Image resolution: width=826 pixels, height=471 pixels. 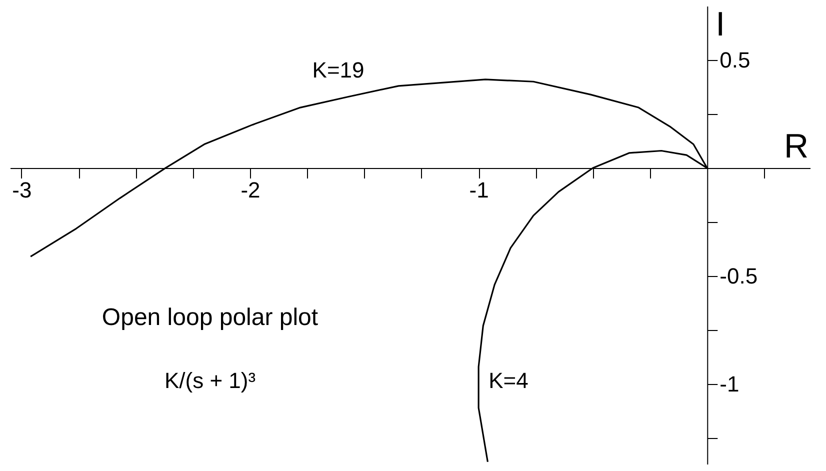 What do you see at coordinates (250, 190) in the screenshot?
I see `x-tick-label: -2` at bounding box center [250, 190].